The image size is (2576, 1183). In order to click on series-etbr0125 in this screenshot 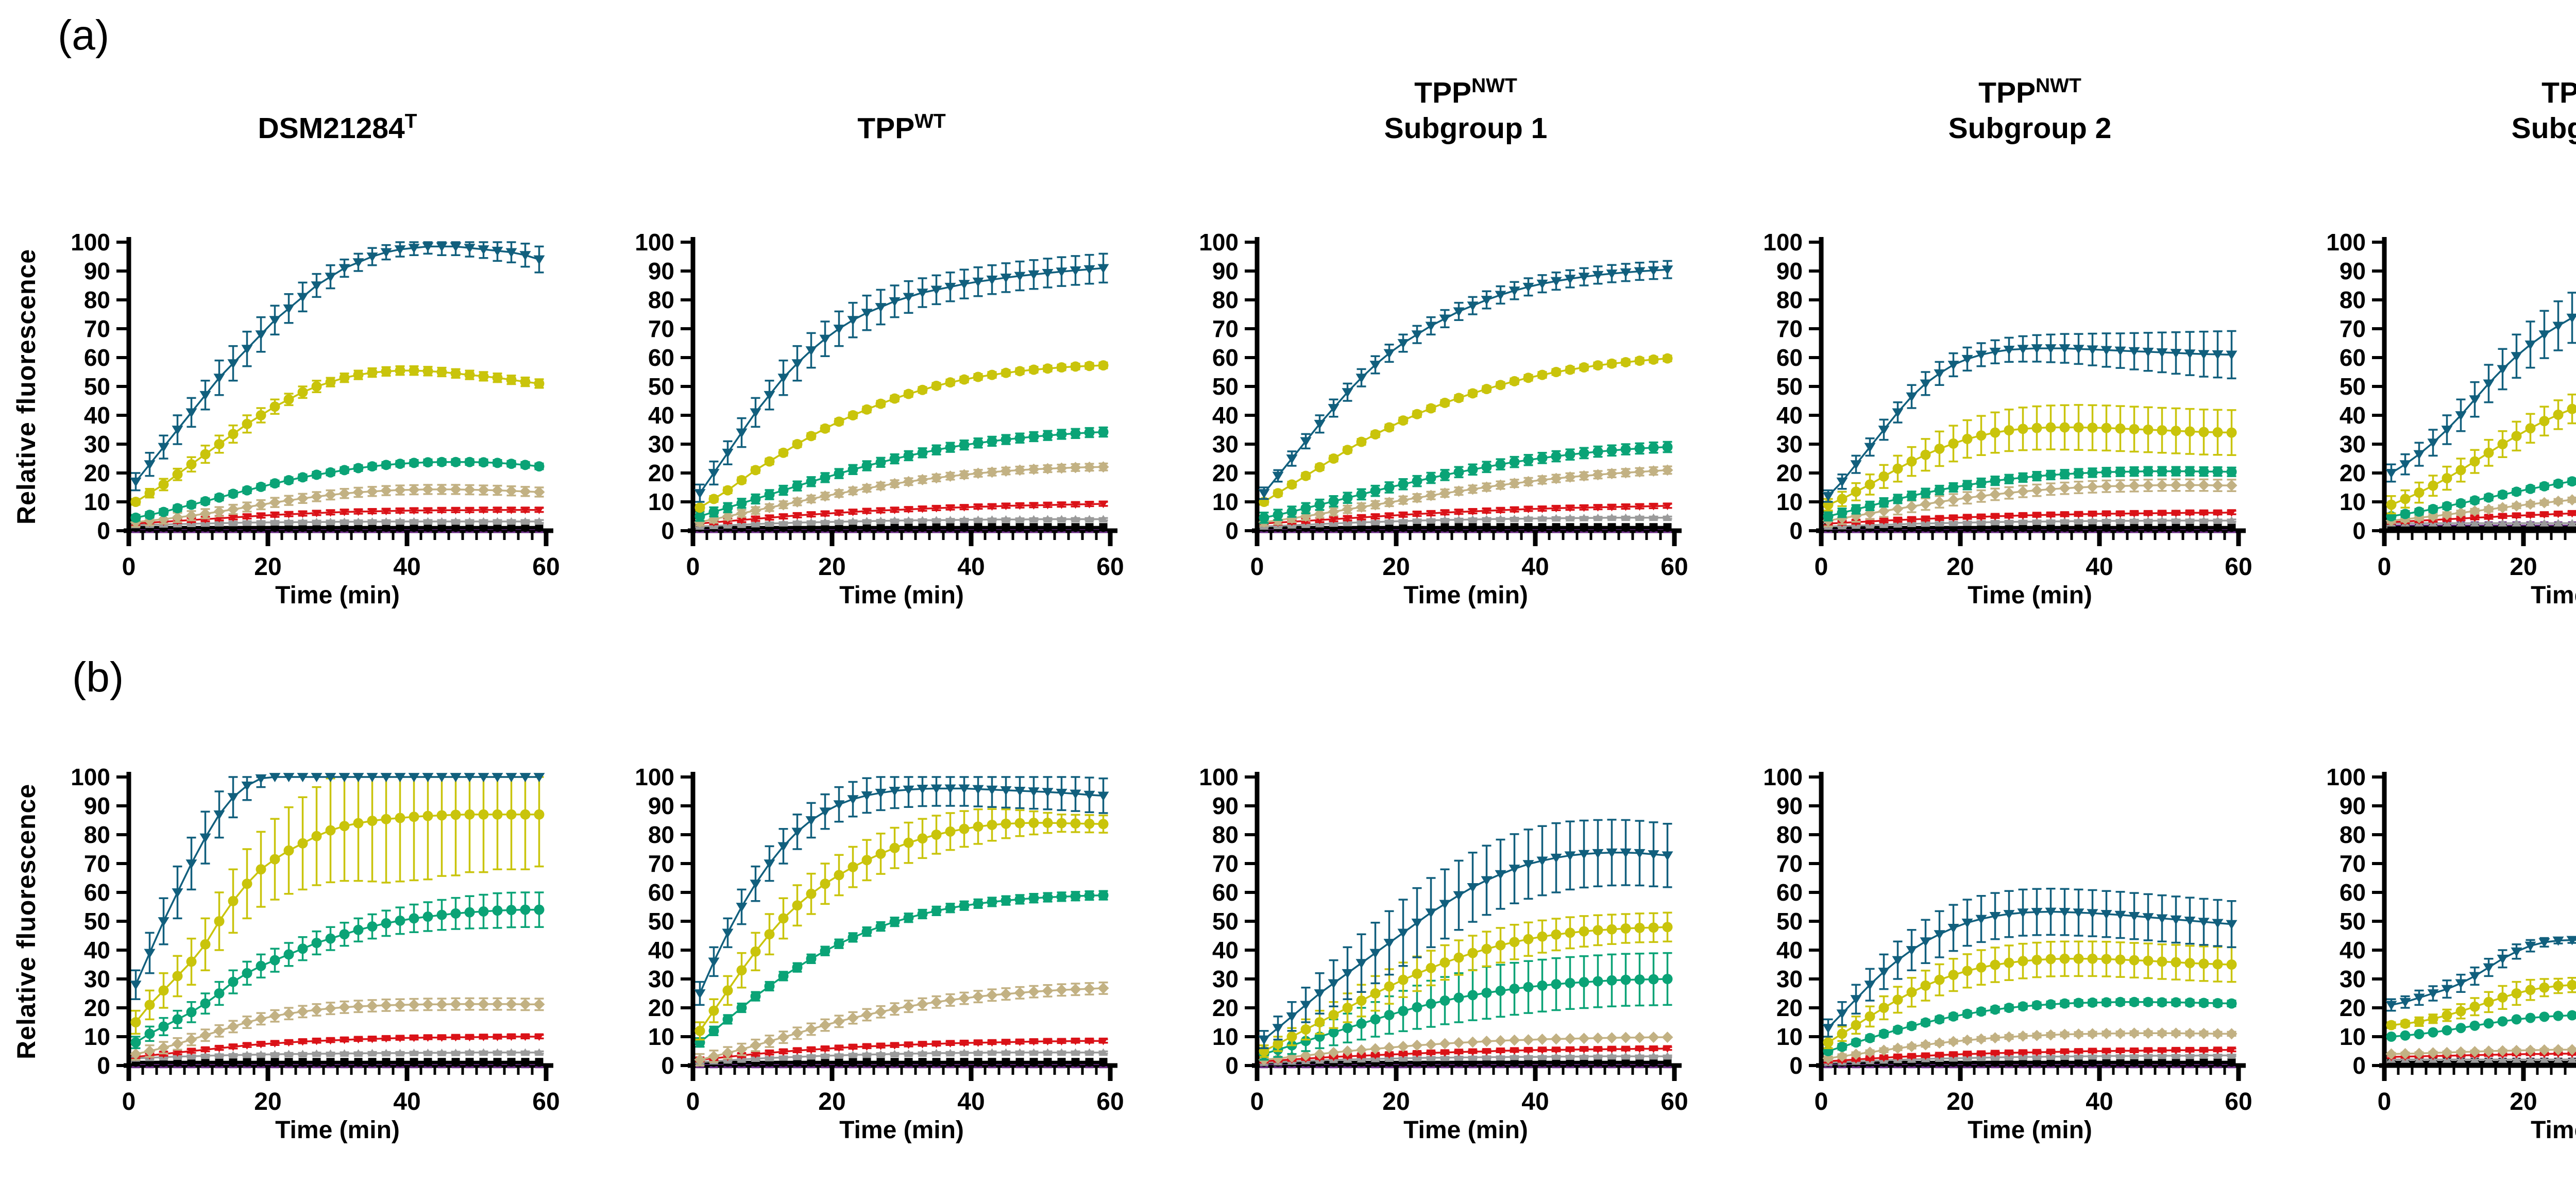, I will do `click(2481, 523)`.